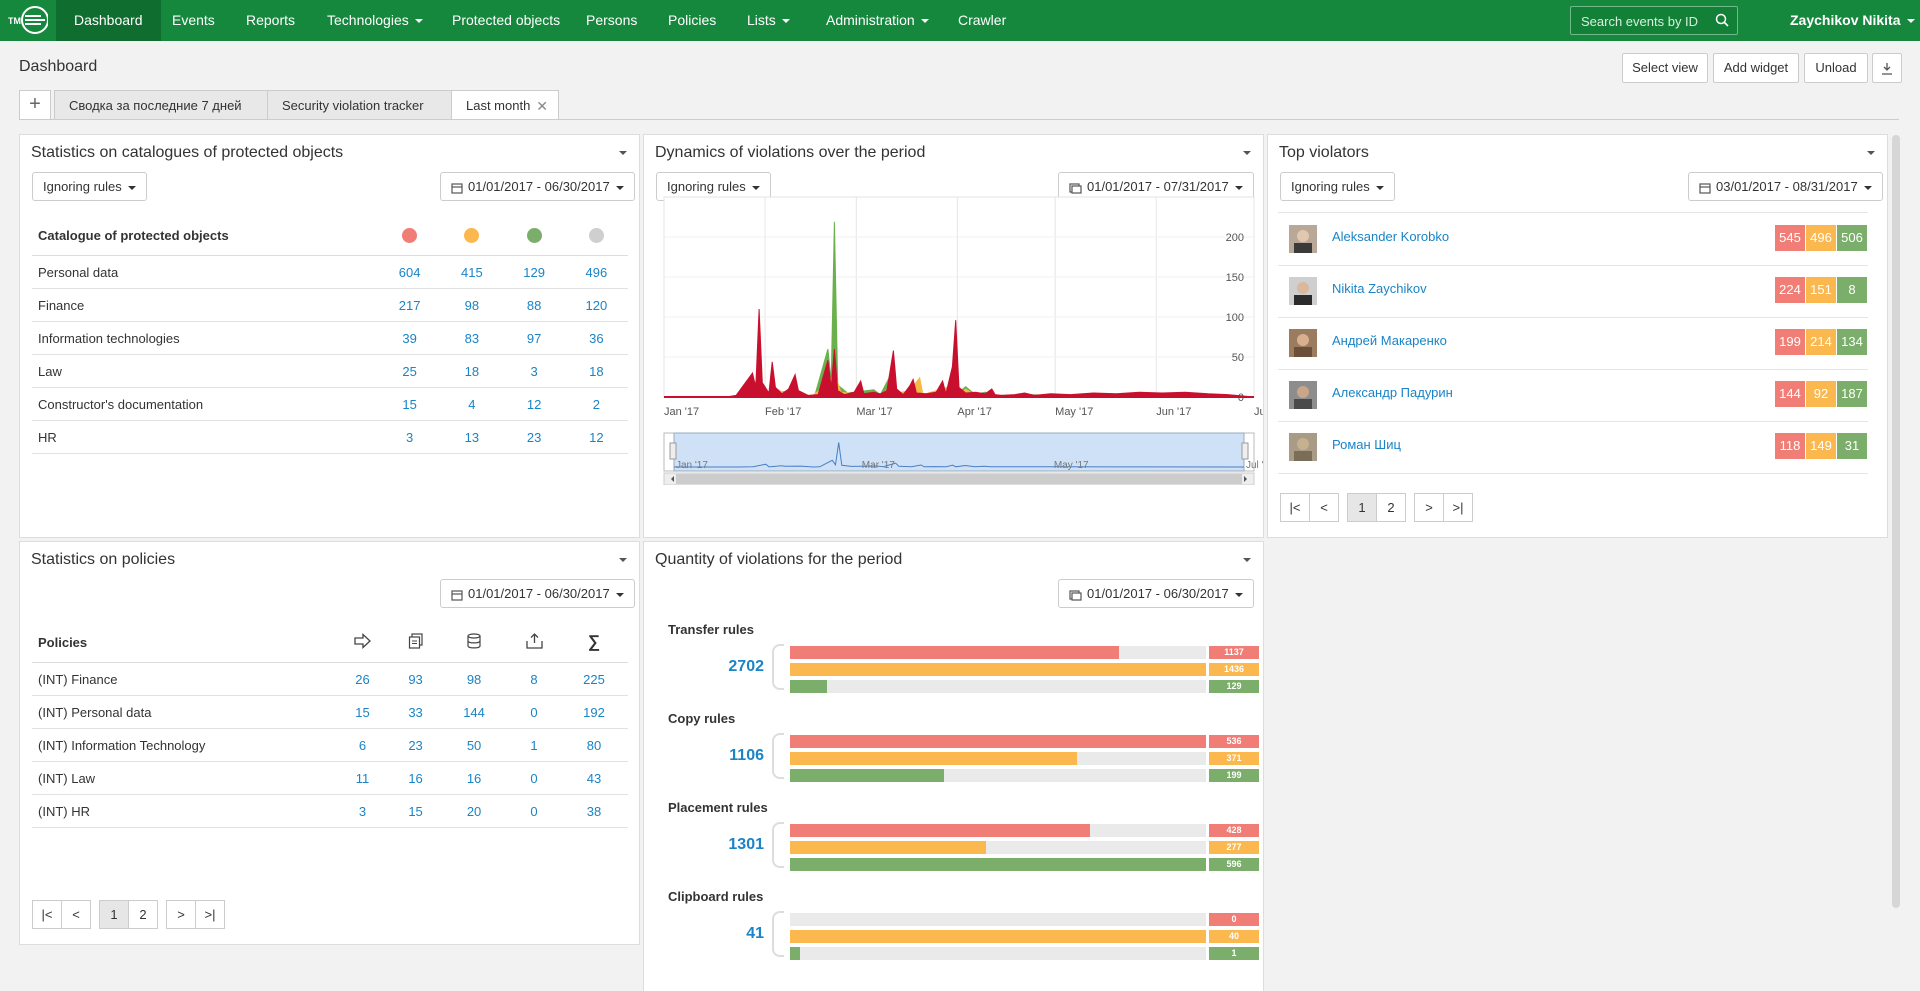 Image resolution: width=1920 pixels, height=991 pixels. What do you see at coordinates (28, 20) in the screenshot?
I see `infowatch-logo-icon: TM` at bounding box center [28, 20].